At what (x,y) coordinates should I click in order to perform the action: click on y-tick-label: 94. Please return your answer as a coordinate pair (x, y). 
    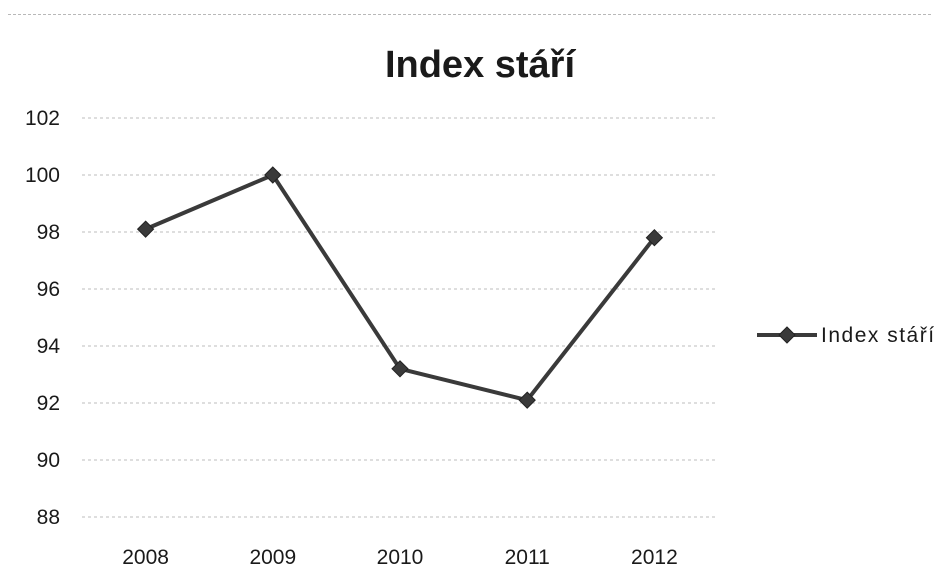
    Looking at the image, I should click on (49, 346).